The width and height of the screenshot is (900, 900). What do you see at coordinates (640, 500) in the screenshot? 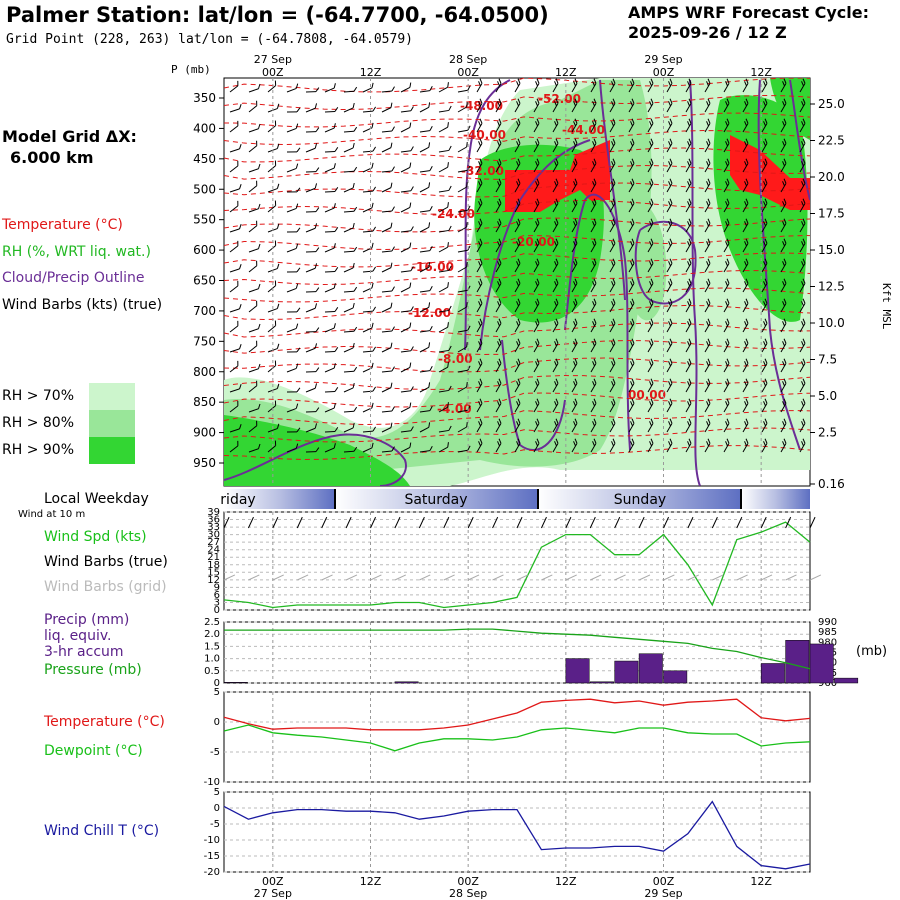
I see `weekday-name: Sunday` at bounding box center [640, 500].